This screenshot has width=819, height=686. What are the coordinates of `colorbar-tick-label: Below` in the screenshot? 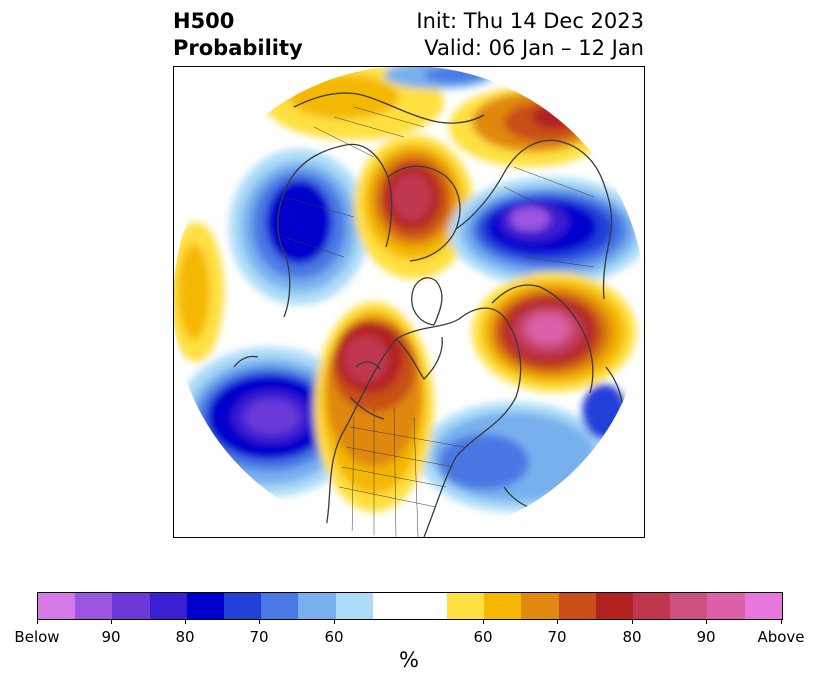 It's located at (37, 637).